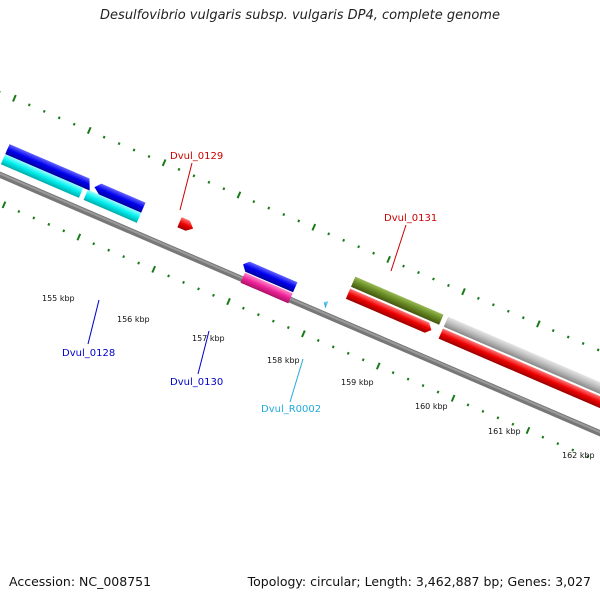 Image resolution: width=600 pixels, height=600 pixels. I want to click on gene-dvul-0131-feature, so click(389, 311).